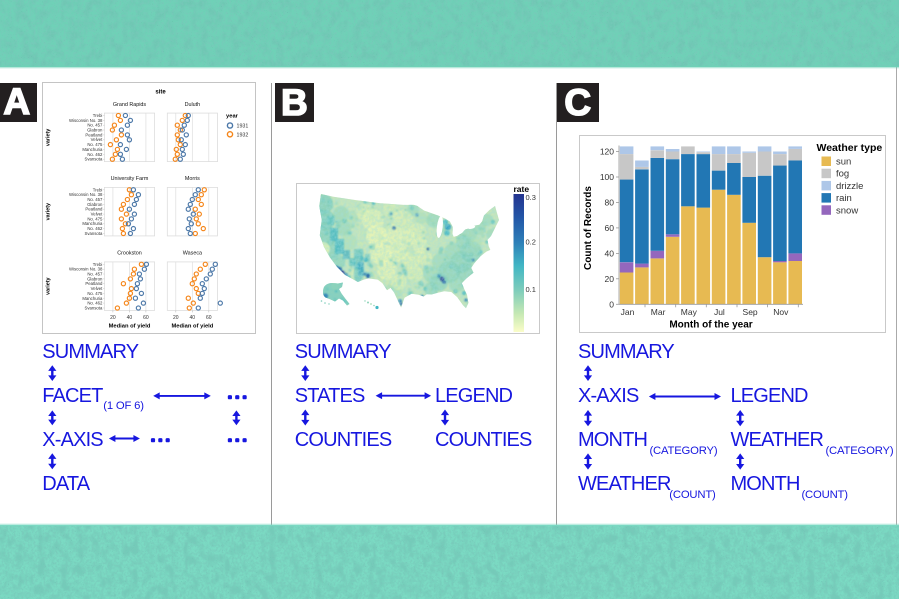 This screenshot has width=899, height=604. What do you see at coordinates (719, 312) in the screenshot?
I see `svg-text: Jul` at bounding box center [719, 312].